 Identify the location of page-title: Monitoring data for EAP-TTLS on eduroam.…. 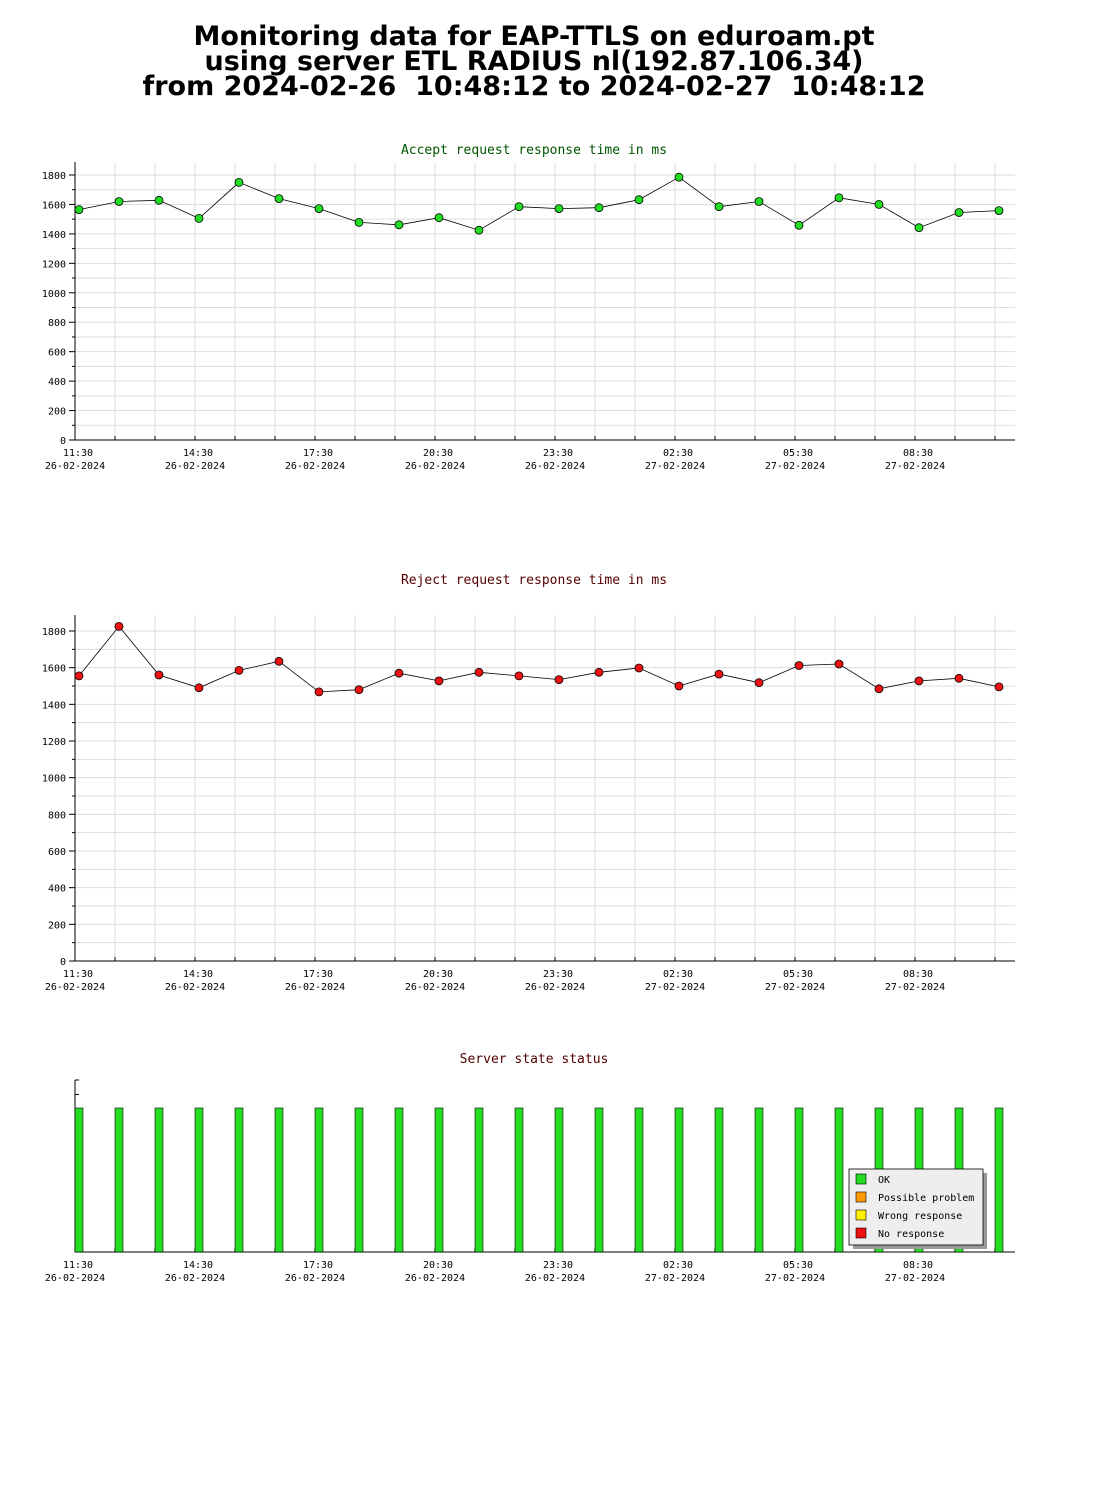
(534, 62).